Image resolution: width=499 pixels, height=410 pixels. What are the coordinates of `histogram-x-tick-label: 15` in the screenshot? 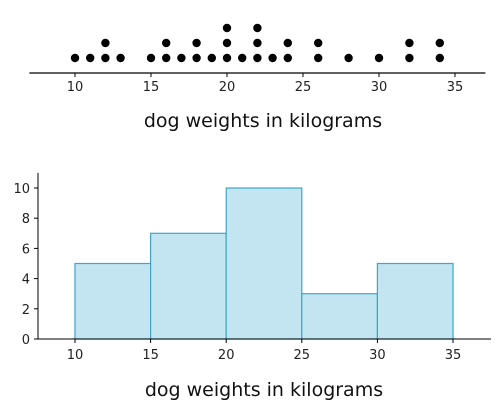 It's located at (150, 355).